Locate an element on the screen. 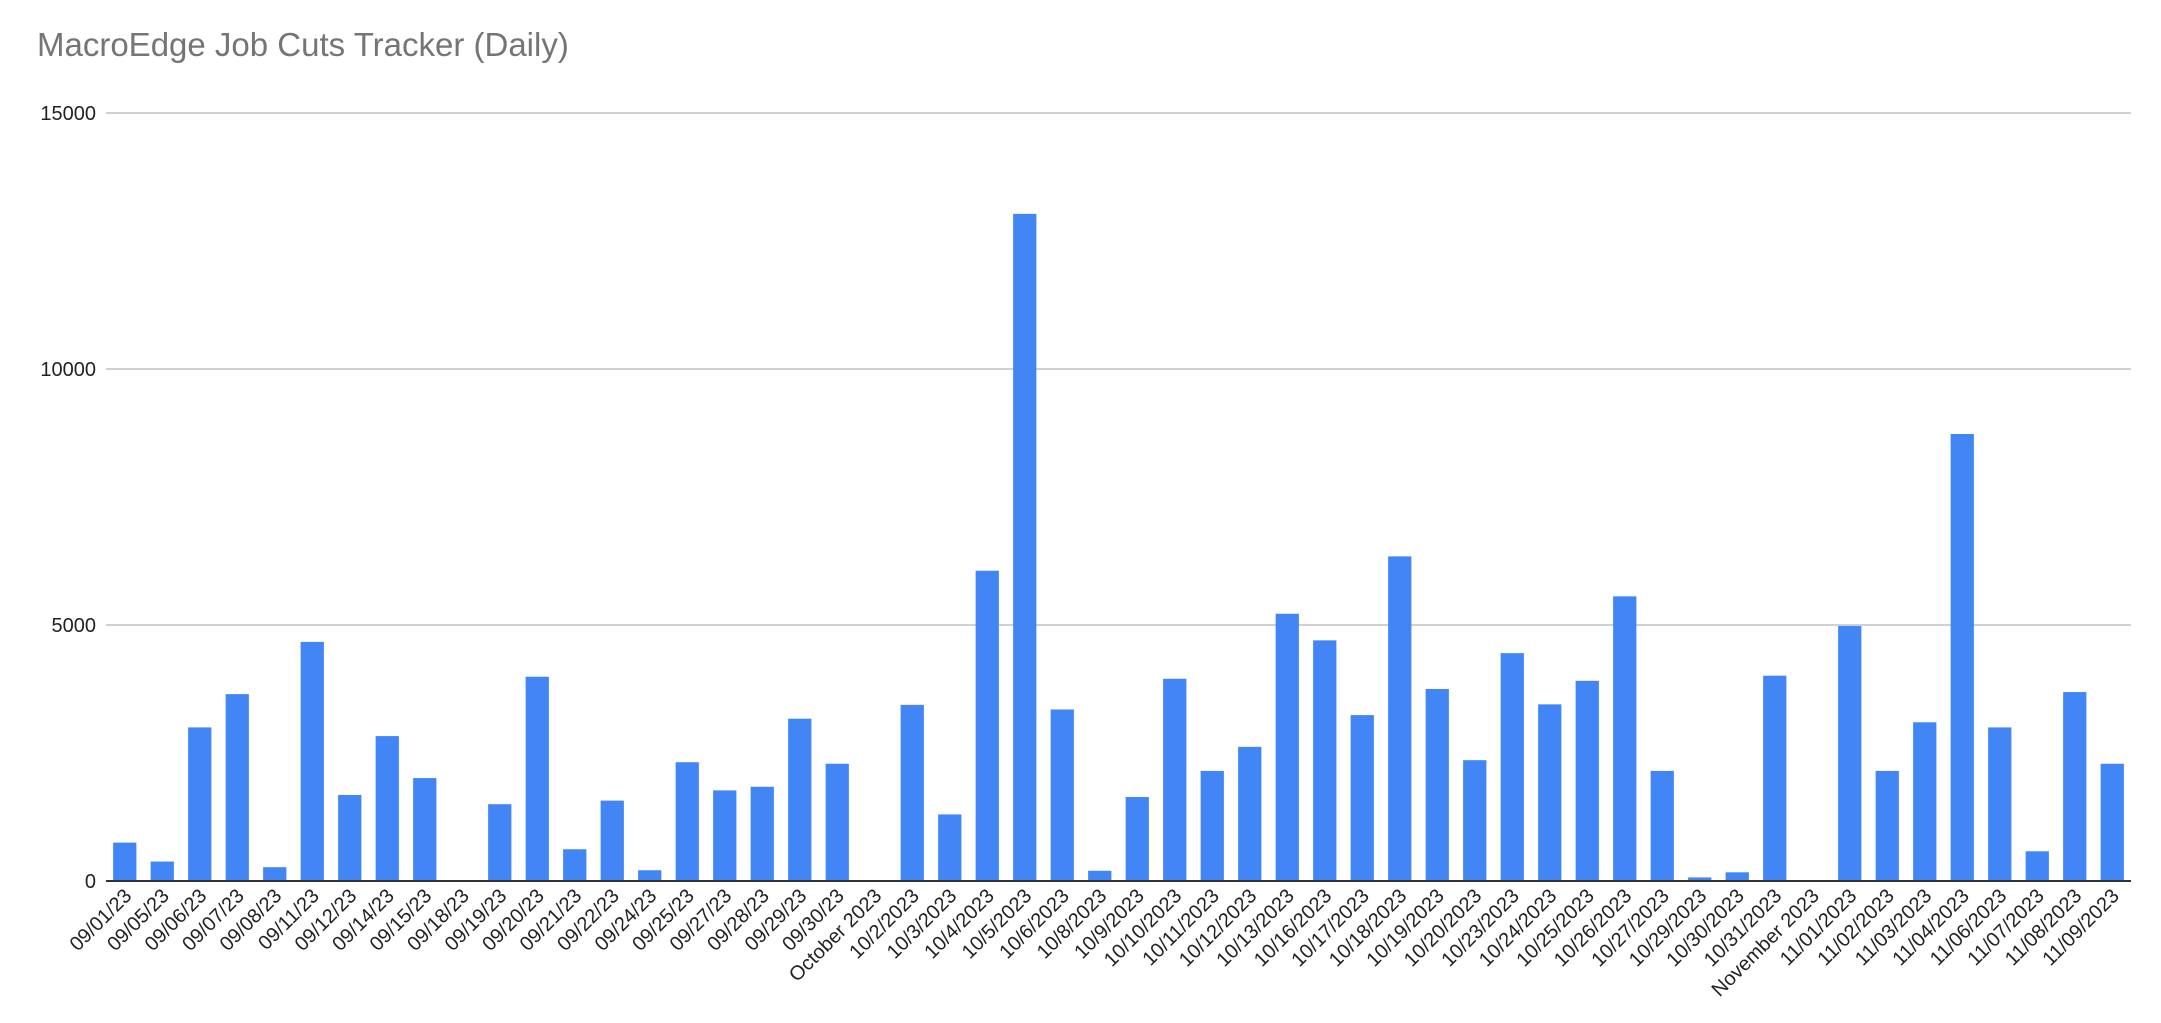 The height and width of the screenshot is (1023, 2161). y-tick-labels: 0 5000 10000 15000 is located at coordinates (68, 498).